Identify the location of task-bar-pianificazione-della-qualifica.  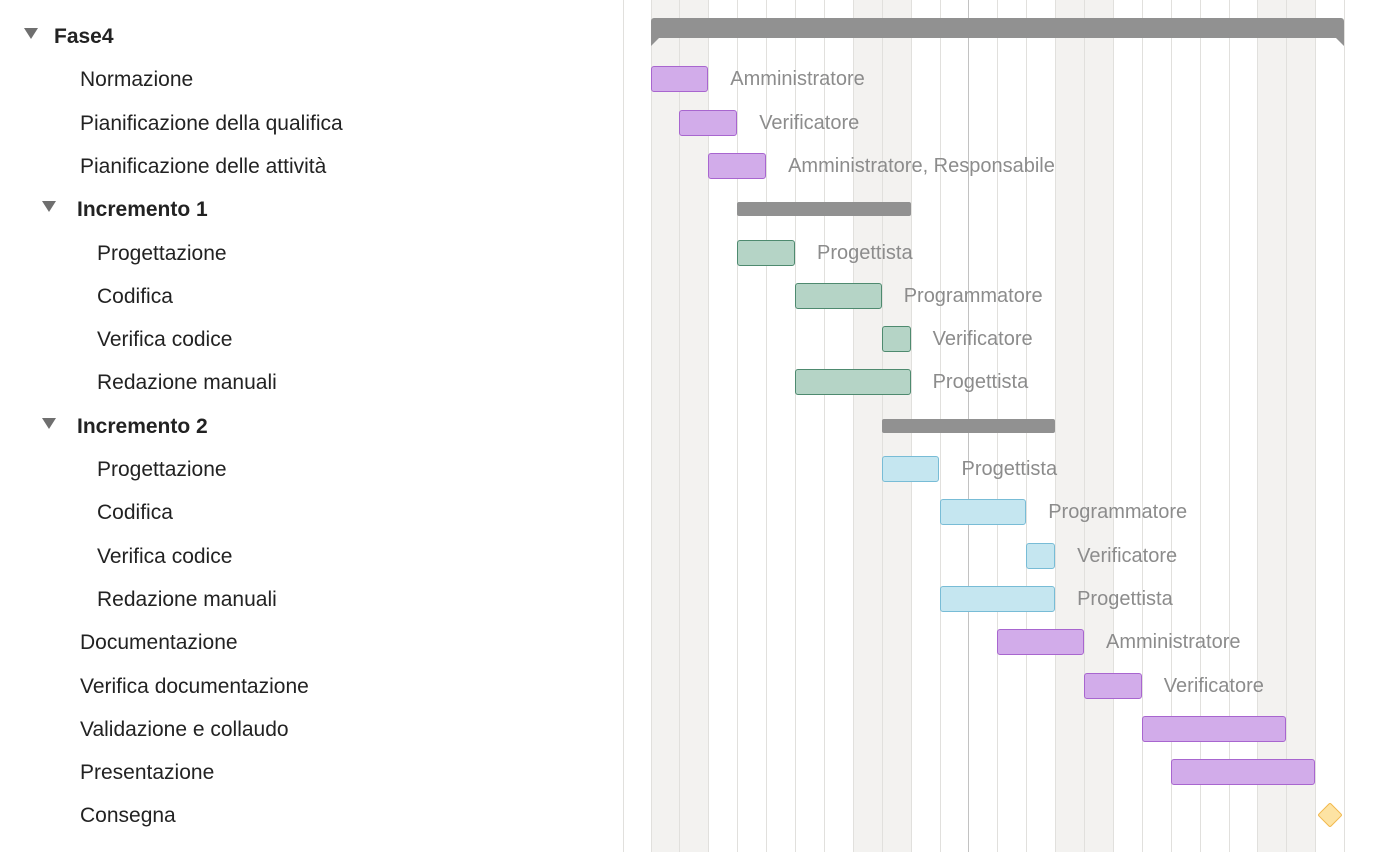
(708, 122).